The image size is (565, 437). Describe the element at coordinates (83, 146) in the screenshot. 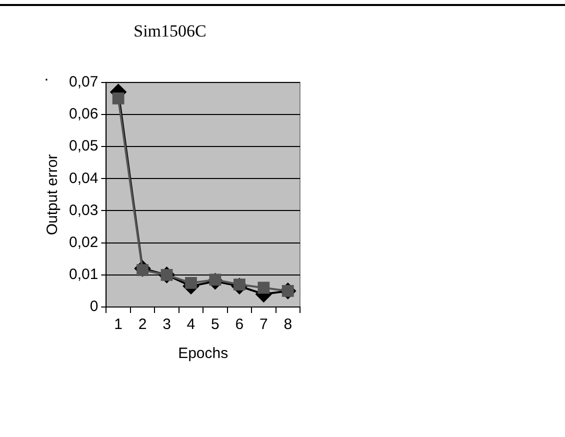

I see `y-tick-label: 0,05` at that location.